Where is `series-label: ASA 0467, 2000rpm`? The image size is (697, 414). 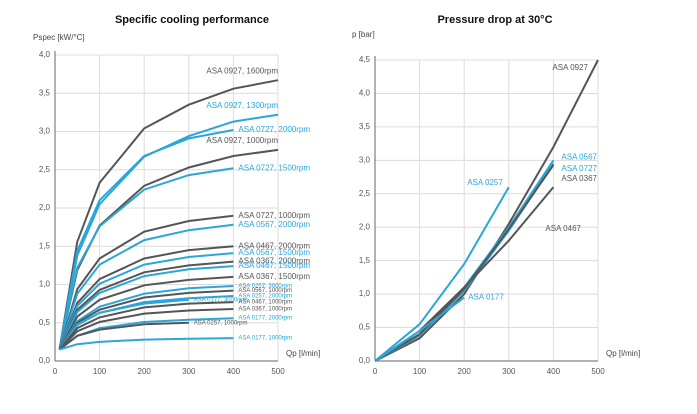 series-label: ASA 0467, 2000rpm is located at coordinates (274, 245).